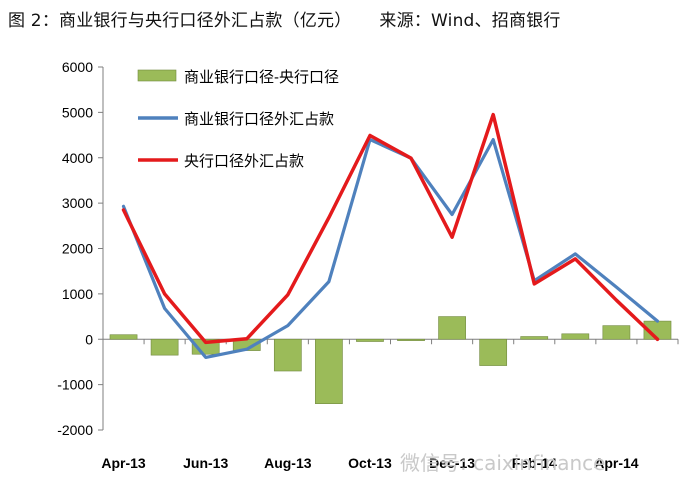  What do you see at coordinates (123, 463) in the screenshot?
I see `x-tick-label: Apr-13` at bounding box center [123, 463].